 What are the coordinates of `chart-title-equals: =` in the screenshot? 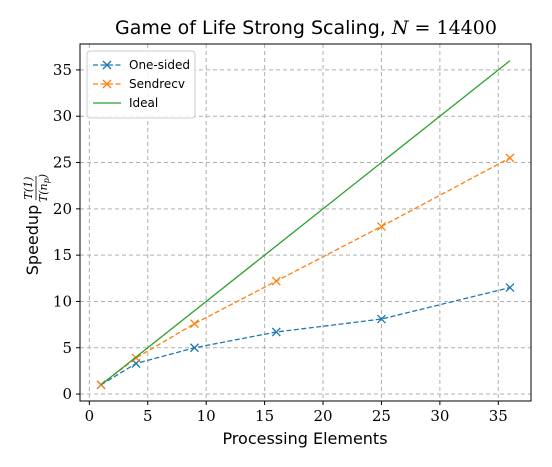 It's located at (422, 28).